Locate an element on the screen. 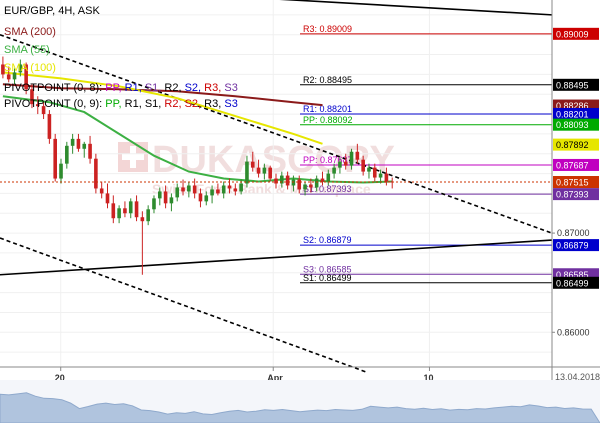 The width and height of the screenshot is (600, 423). navigator-area is located at coordinates (300, 407).